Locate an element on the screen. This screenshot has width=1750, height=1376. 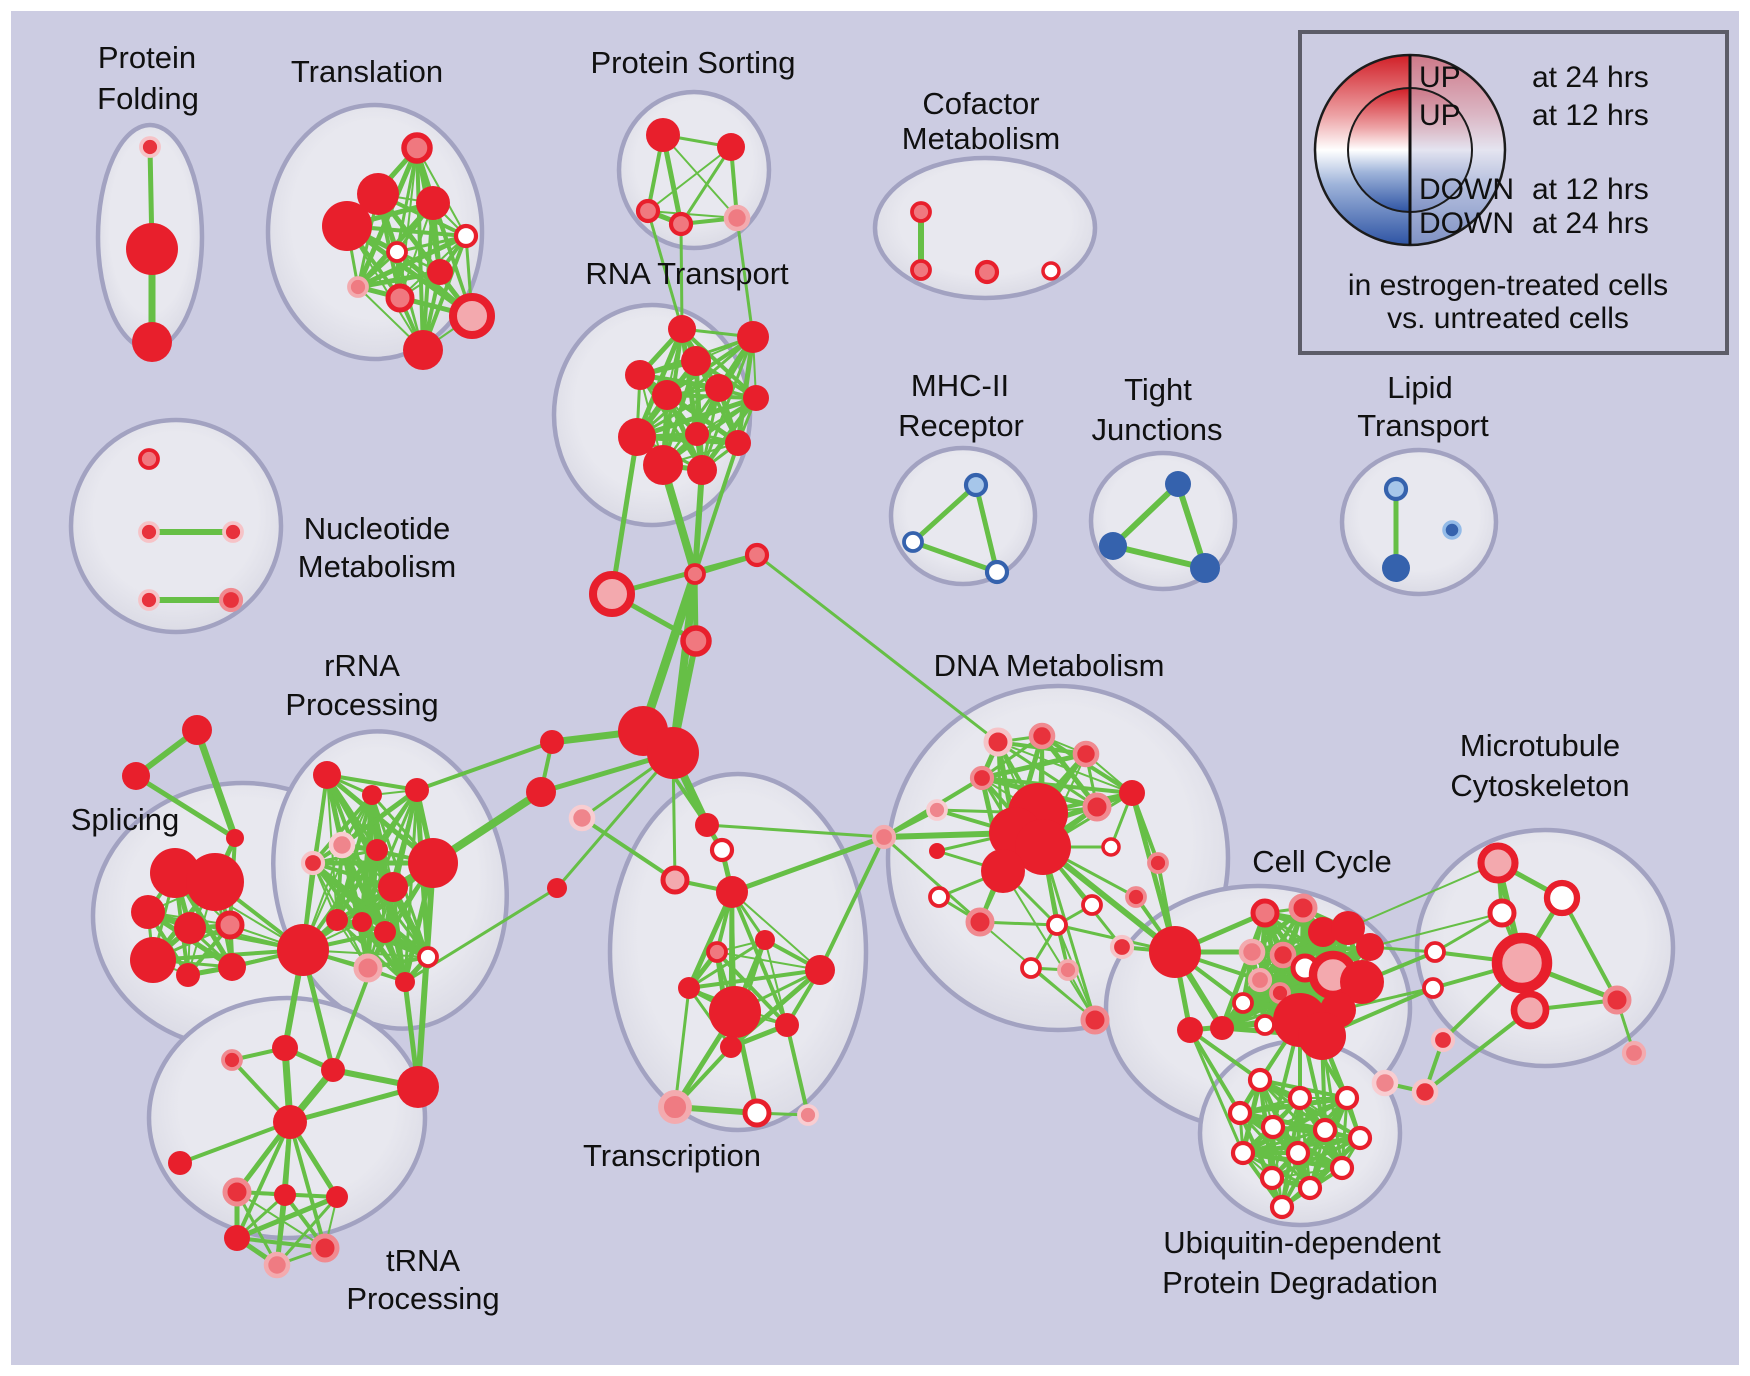
legend-caption-line1: vs. untreated cells is located at coordinates (1508, 318).